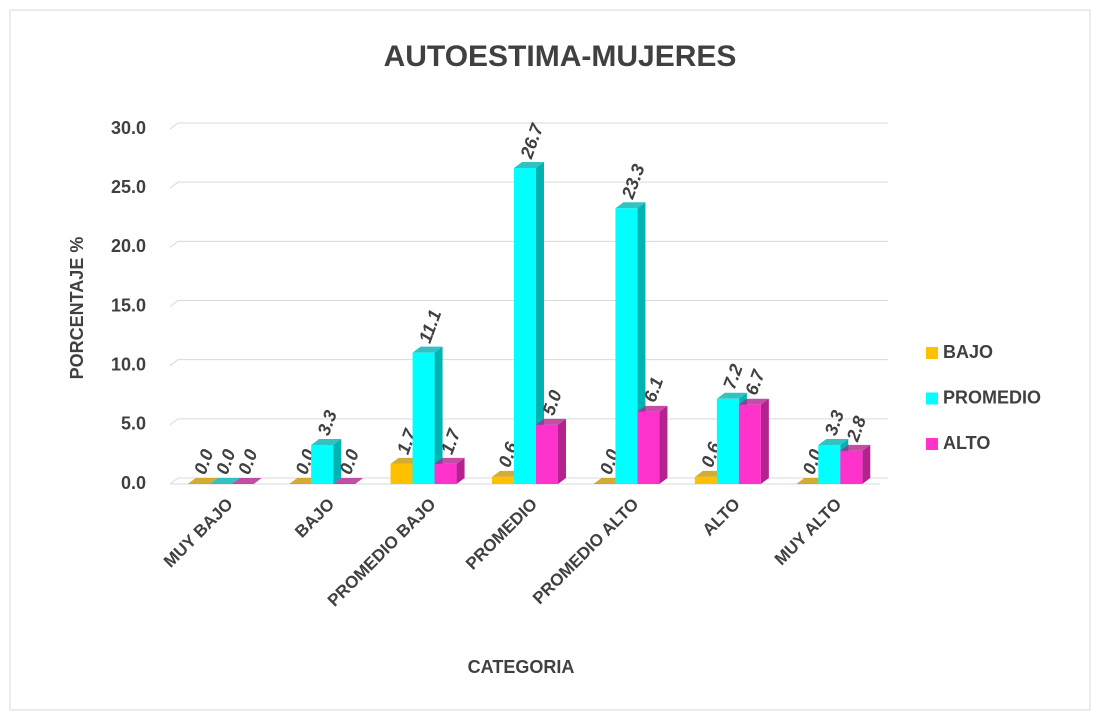  What do you see at coordinates (128, 305) in the screenshot?
I see `y-tick-label: 15.0` at bounding box center [128, 305].